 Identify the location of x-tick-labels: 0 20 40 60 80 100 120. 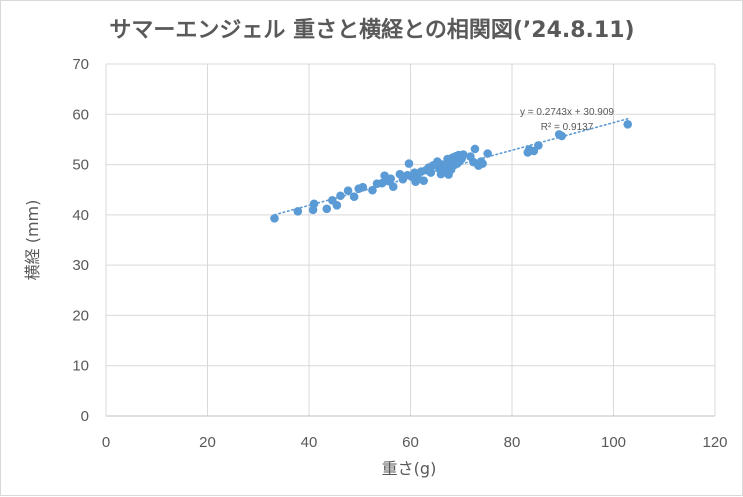
(415, 442).